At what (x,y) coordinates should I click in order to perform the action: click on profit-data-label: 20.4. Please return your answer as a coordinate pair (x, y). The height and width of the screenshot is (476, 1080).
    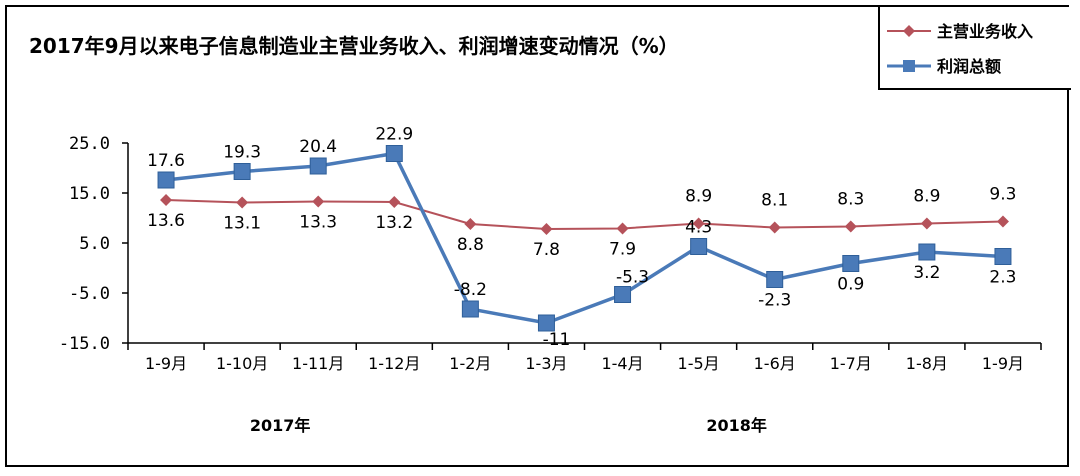
    Looking at the image, I should click on (318, 147).